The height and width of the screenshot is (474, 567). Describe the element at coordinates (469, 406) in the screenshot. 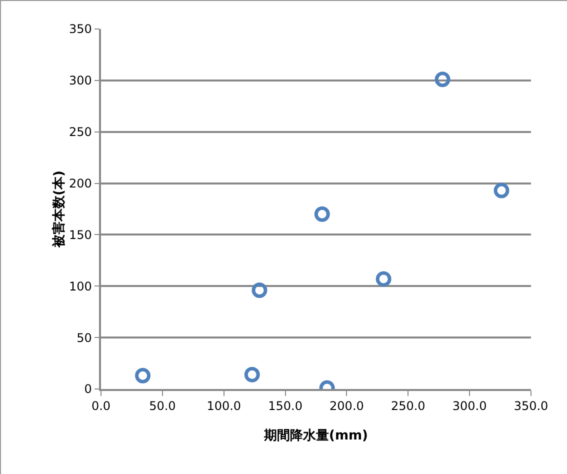

I see `x-tick-label: 300.0` at that location.